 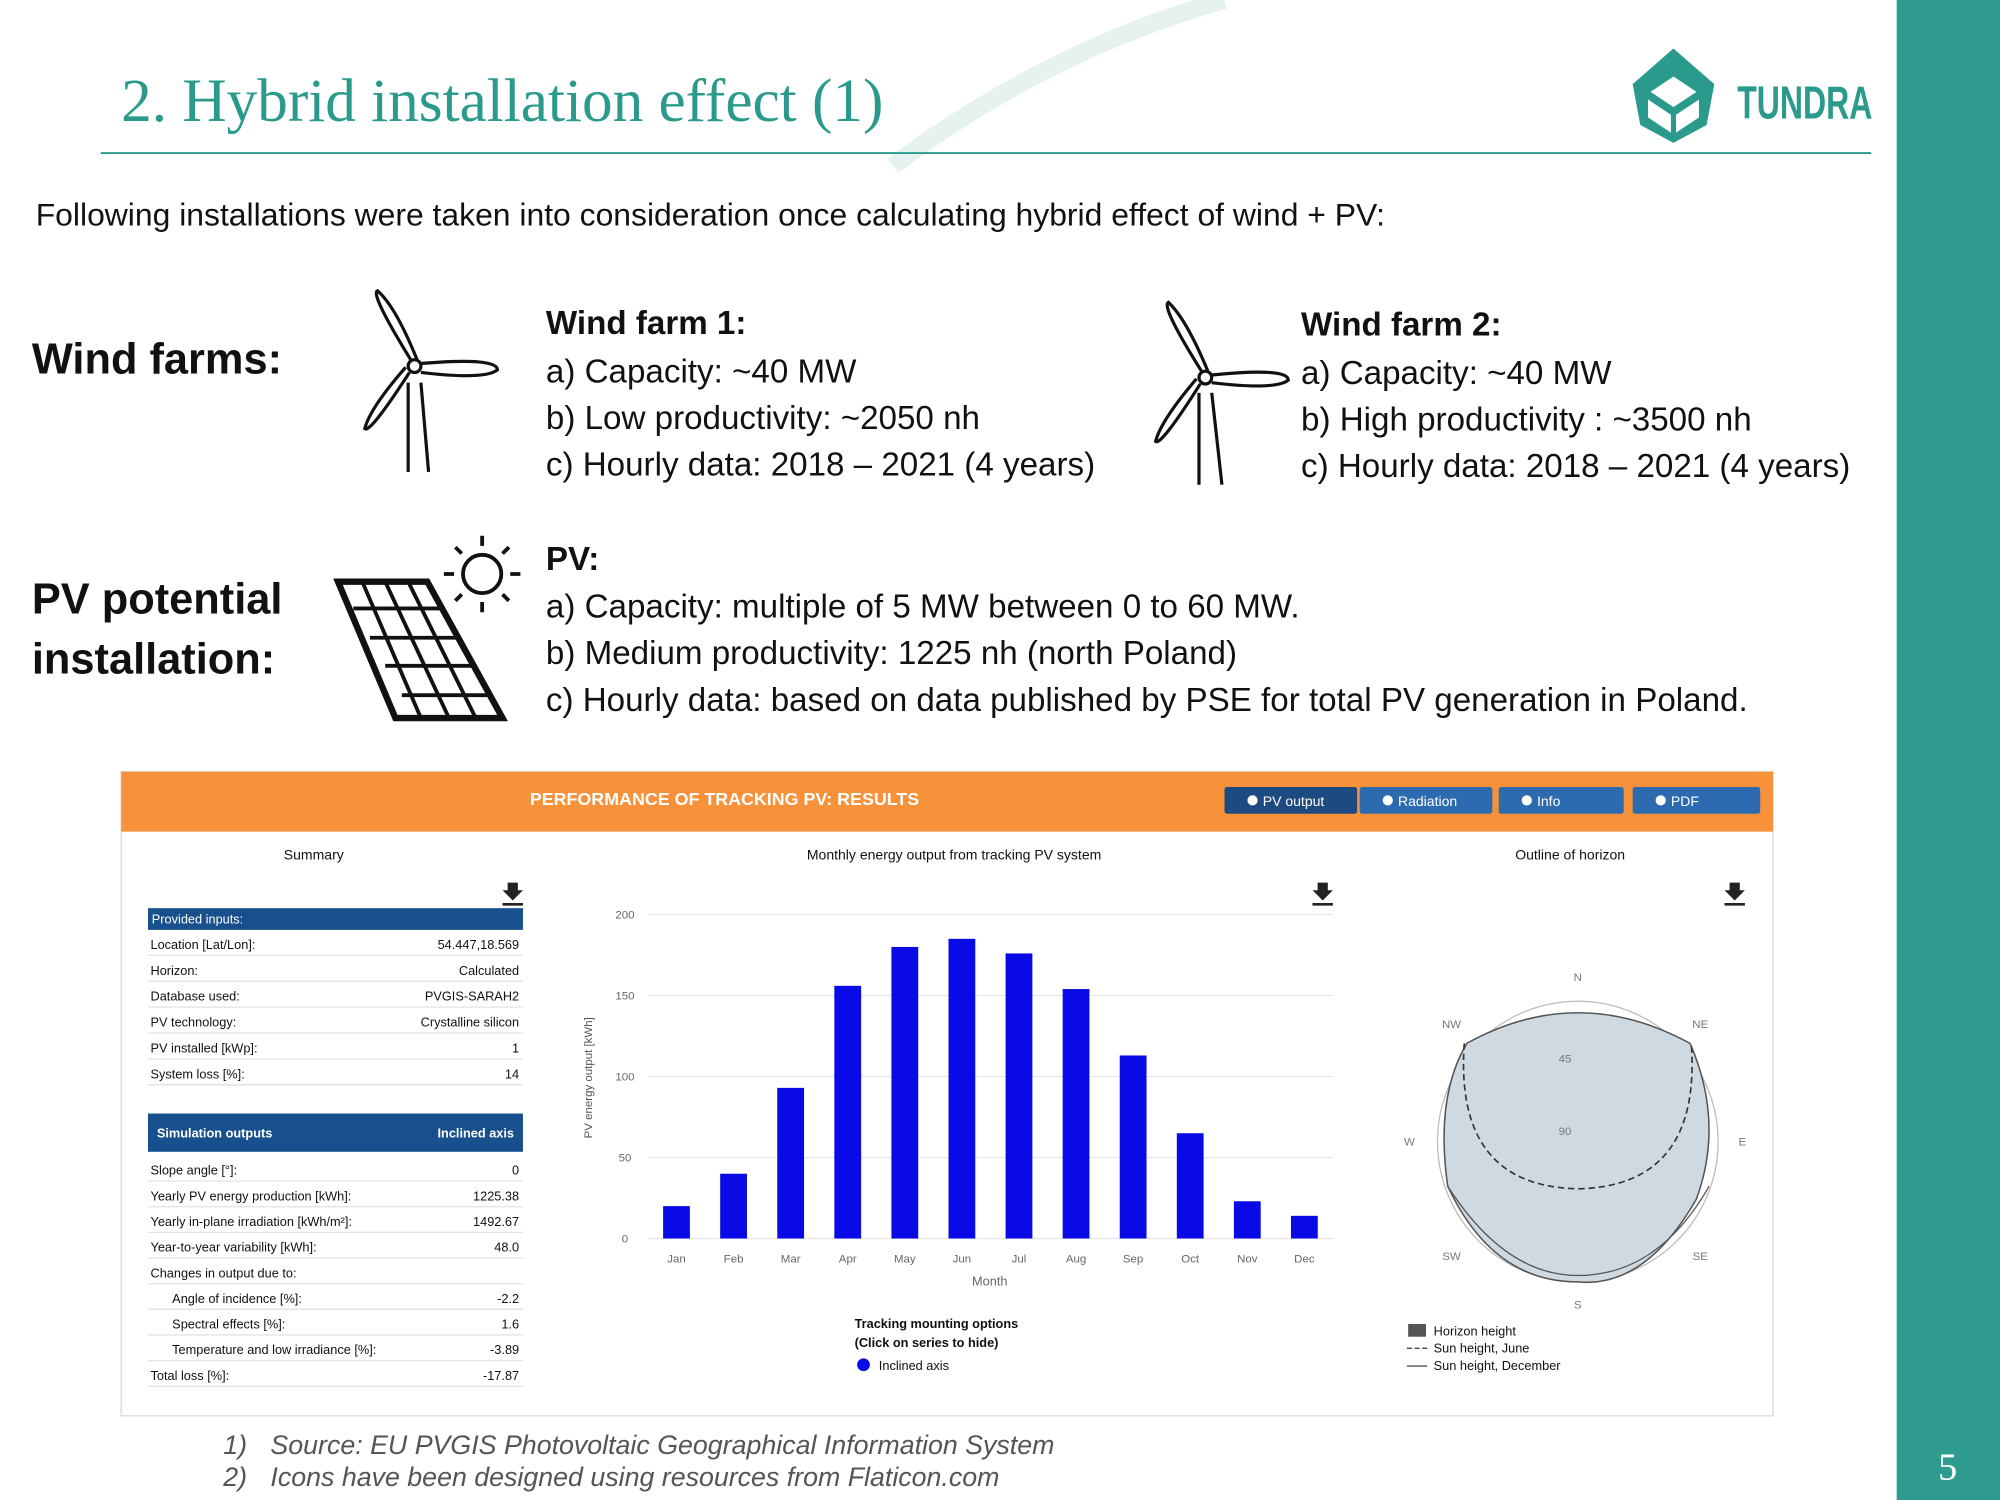 I want to click on farm-item: b) Low productivity: ~2050 nh, so click(x=763, y=418).